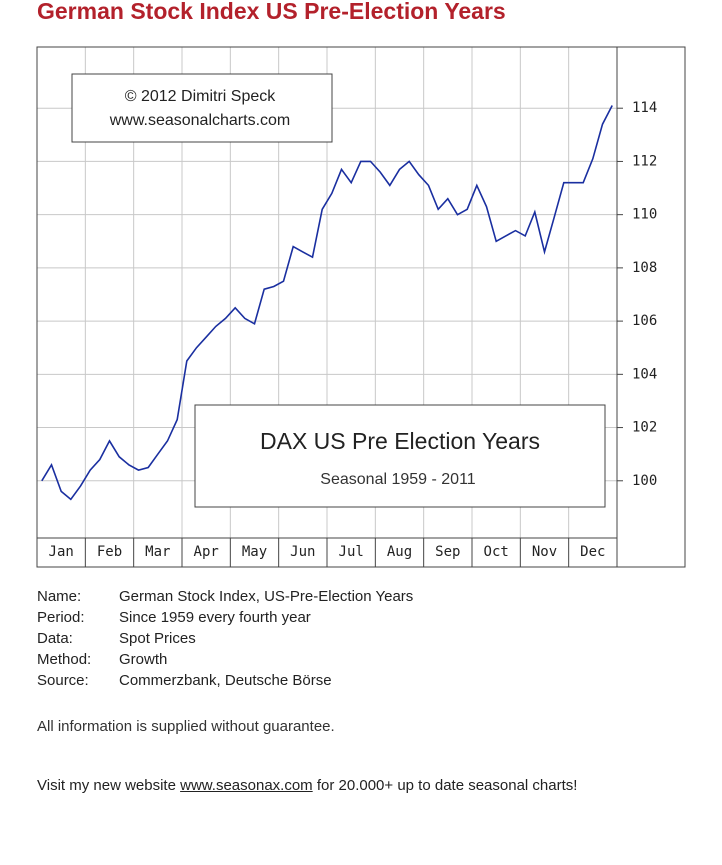 Image resolution: width=722 pixels, height=865 pixels. What do you see at coordinates (61, 617) in the screenshot?
I see `info-key: Period:` at bounding box center [61, 617].